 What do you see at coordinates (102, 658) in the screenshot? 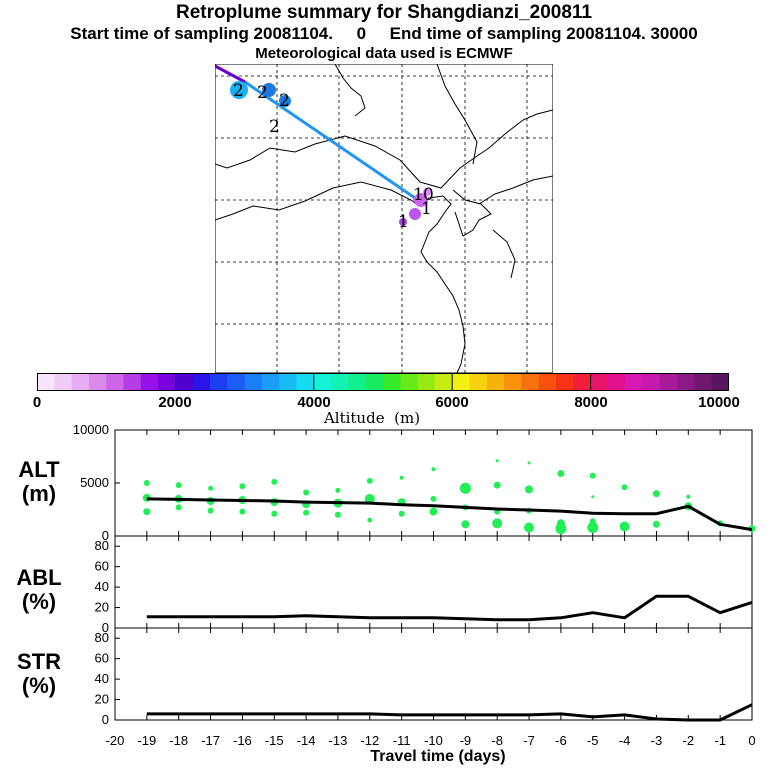
I see `y-tick-label: 60` at bounding box center [102, 658].